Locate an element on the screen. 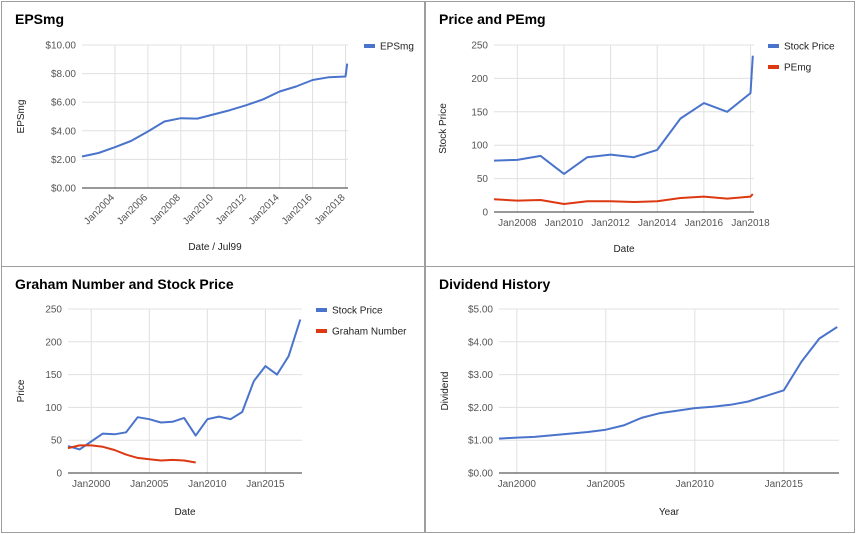 The image size is (856, 534). y-axis-label: Dividend is located at coordinates (445, 391).